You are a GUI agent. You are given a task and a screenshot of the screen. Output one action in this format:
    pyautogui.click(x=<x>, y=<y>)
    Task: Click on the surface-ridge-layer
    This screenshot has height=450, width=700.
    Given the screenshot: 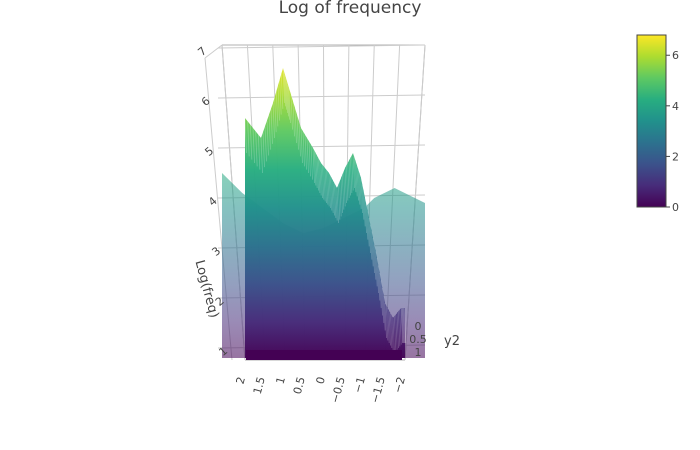 What is the action you would take?
    pyautogui.click(x=323, y=265)
    